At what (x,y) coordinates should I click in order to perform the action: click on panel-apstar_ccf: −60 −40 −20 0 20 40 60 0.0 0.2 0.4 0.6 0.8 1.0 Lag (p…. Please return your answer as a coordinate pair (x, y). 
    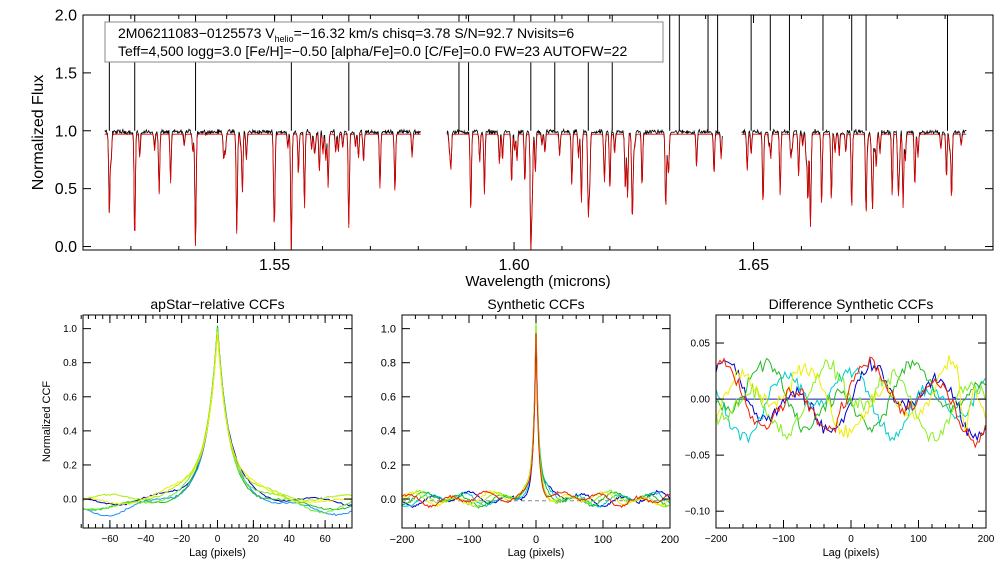
    Looking at the image, I should click on (197, 427).